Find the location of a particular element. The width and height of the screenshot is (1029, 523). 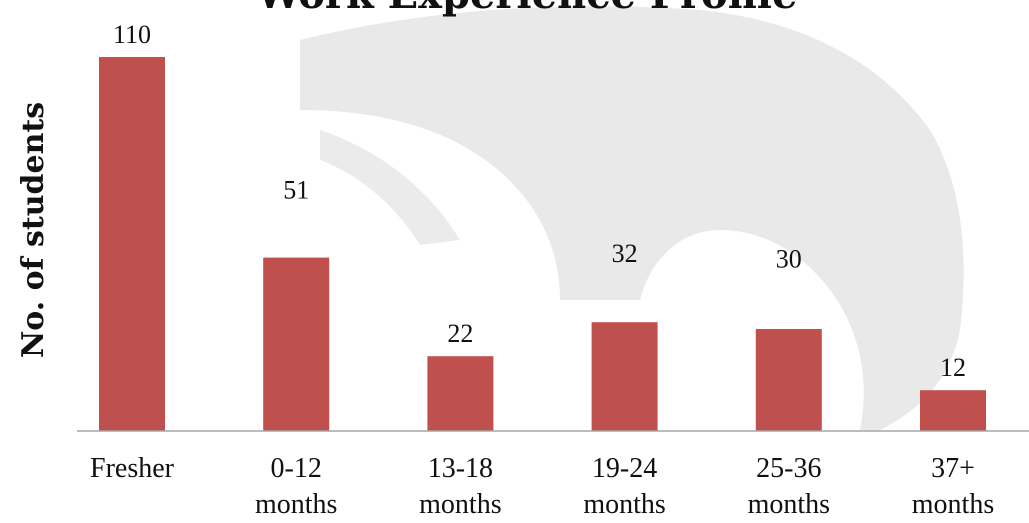

x-tick-label-1-1: months is located at coordinates (296, 504).